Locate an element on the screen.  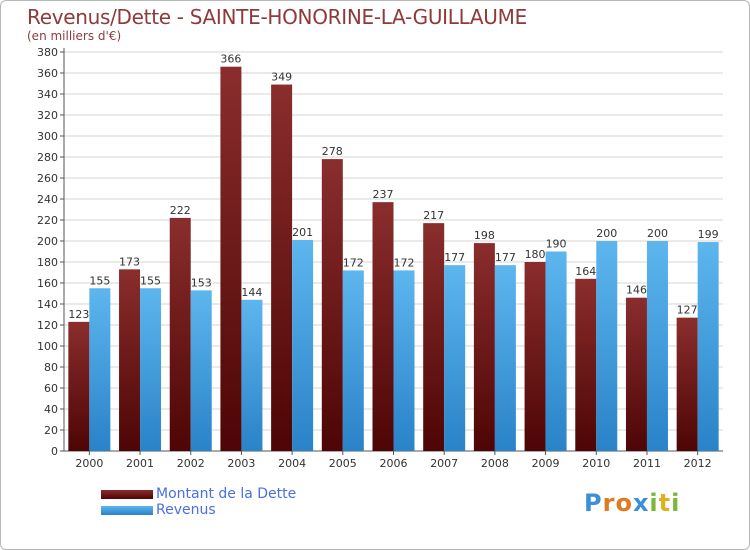
x-tick-label: 2008 is located at coordinates (495, 463).